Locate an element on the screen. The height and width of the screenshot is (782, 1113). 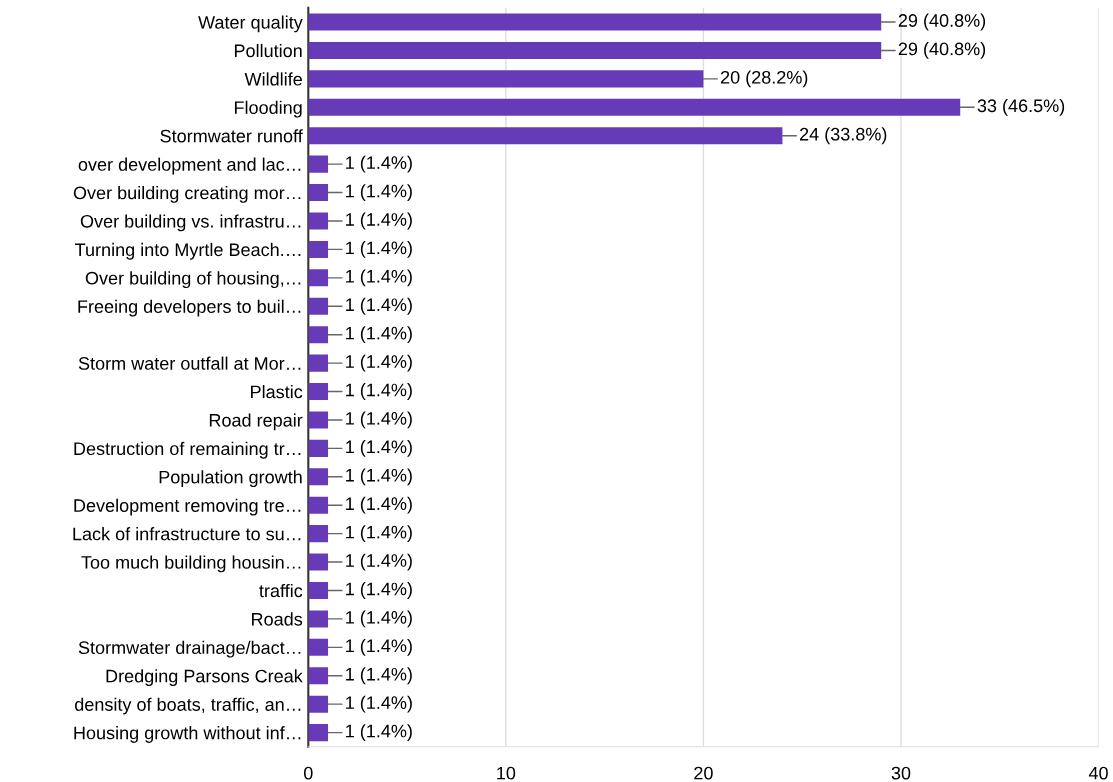
y-tick-label: Pollution is located at coordinates (268, 50).